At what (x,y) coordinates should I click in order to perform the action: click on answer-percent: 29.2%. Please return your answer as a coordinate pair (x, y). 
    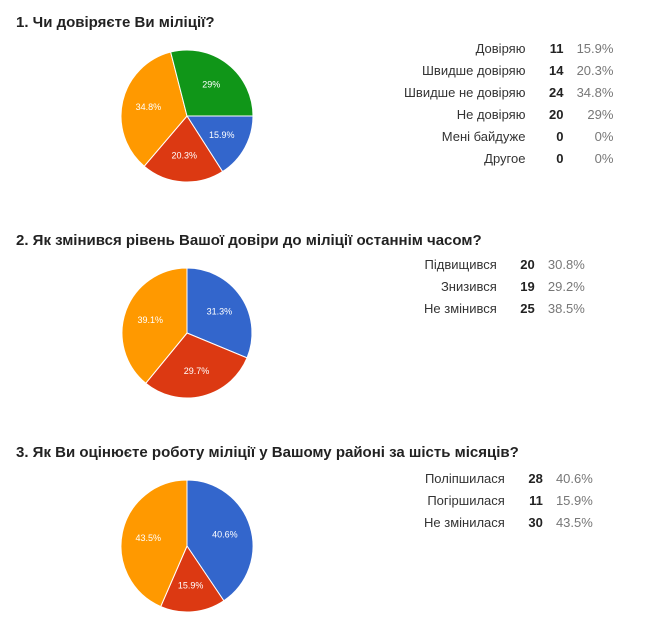
    Looking at the image, I should click on (566, 286).